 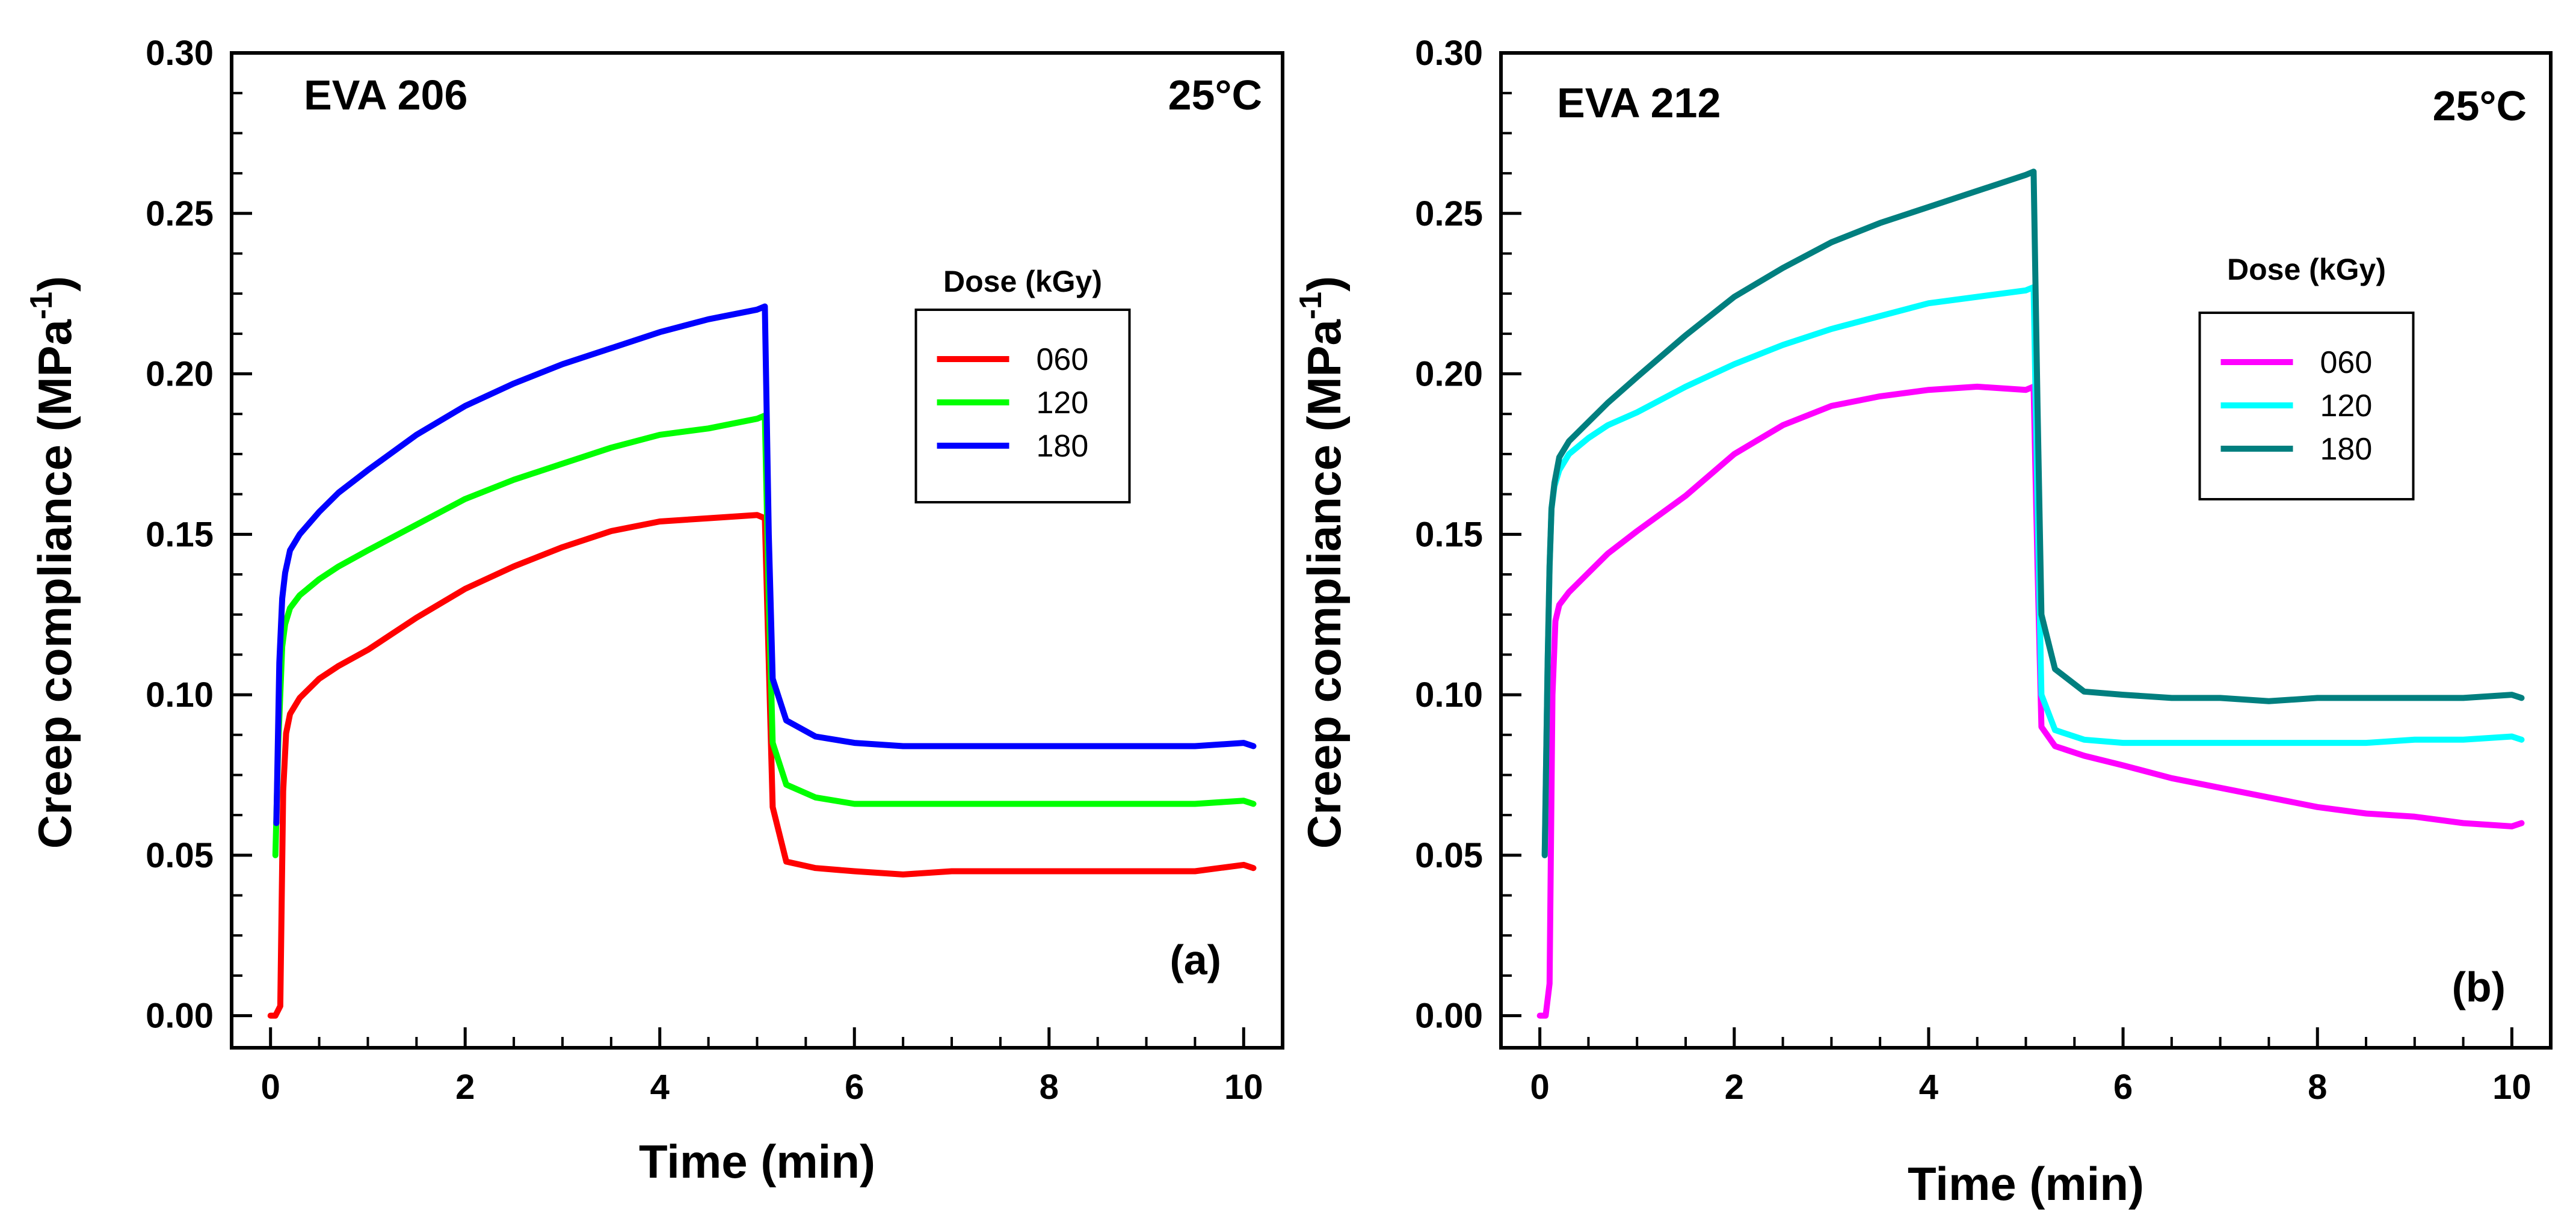 I want to click on panel-title: EVA 206, so click(x=385, y=95).